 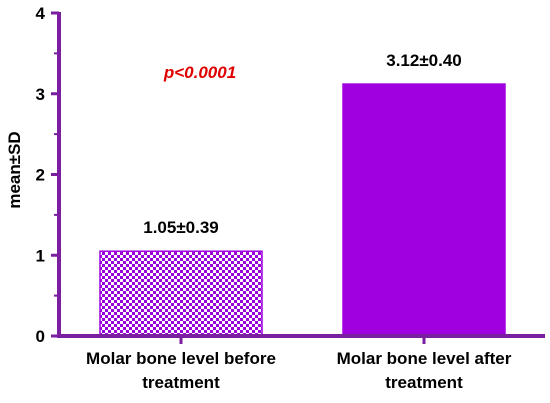 What do you see at coordinates (181, 227) in the screenshot?
I see `data-label-1: 1.05±0.39` at bounding box center [181, 227].